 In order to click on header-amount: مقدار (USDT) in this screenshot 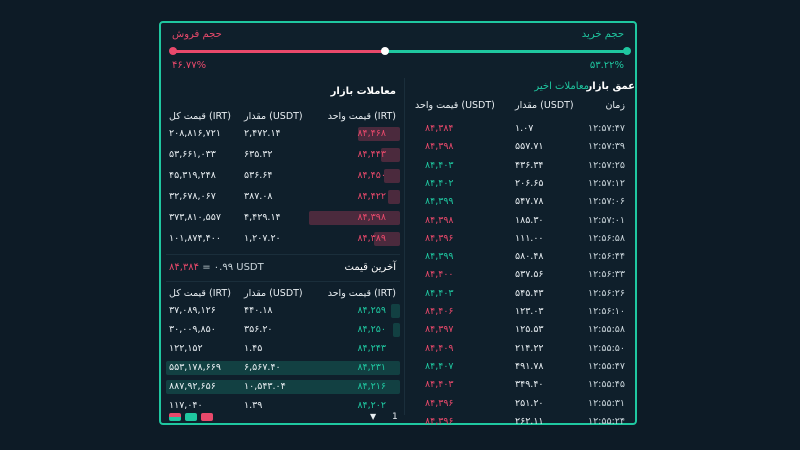, I will do `click(544, 105)`.